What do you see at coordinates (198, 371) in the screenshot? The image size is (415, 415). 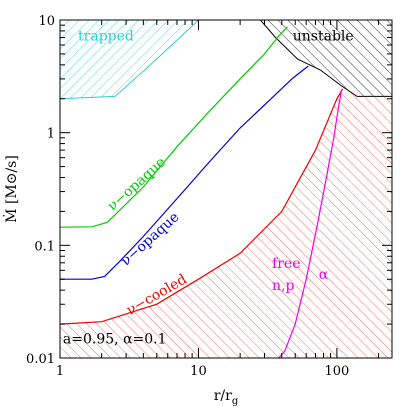 I see `x-tick-label: 10` at bounding box center [198, 371].